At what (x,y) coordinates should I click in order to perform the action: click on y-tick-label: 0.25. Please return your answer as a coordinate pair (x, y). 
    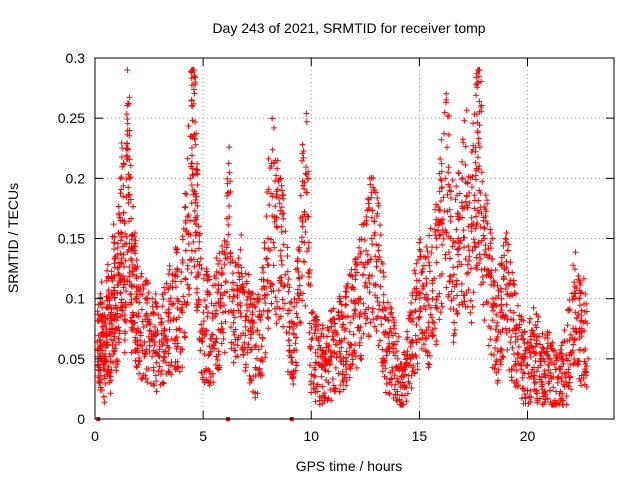
    Looking at the image, I should click on (71, 118).